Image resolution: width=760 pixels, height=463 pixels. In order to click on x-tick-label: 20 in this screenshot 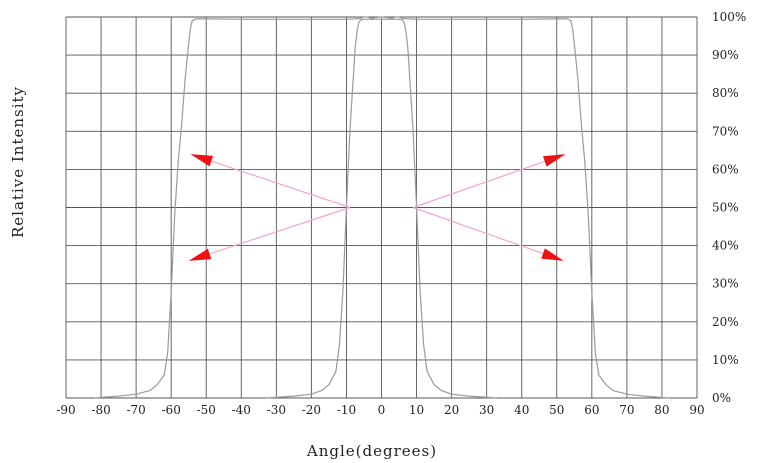, I will do `click(451, 410)`.